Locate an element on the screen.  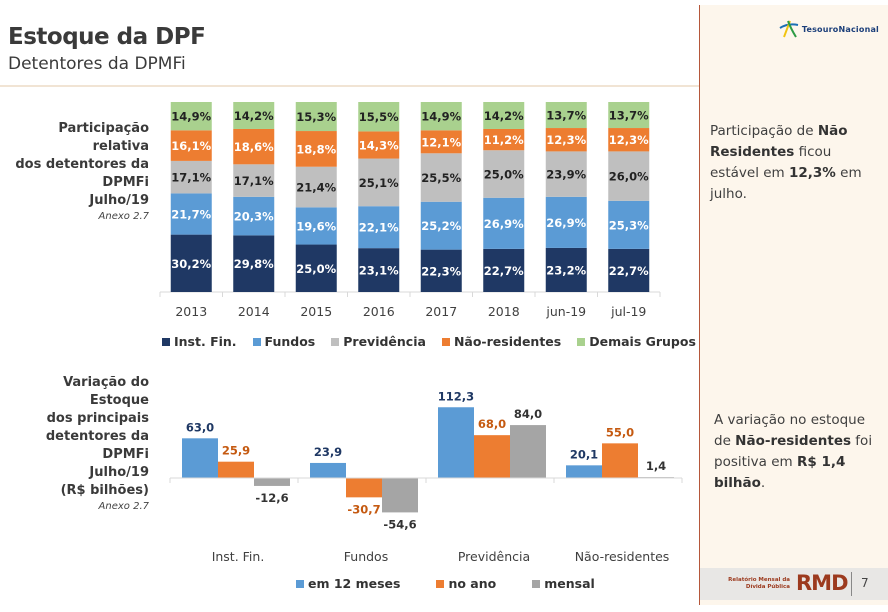
chart2-label-line: Variação do Estoque is located at coordinates (106, 391).